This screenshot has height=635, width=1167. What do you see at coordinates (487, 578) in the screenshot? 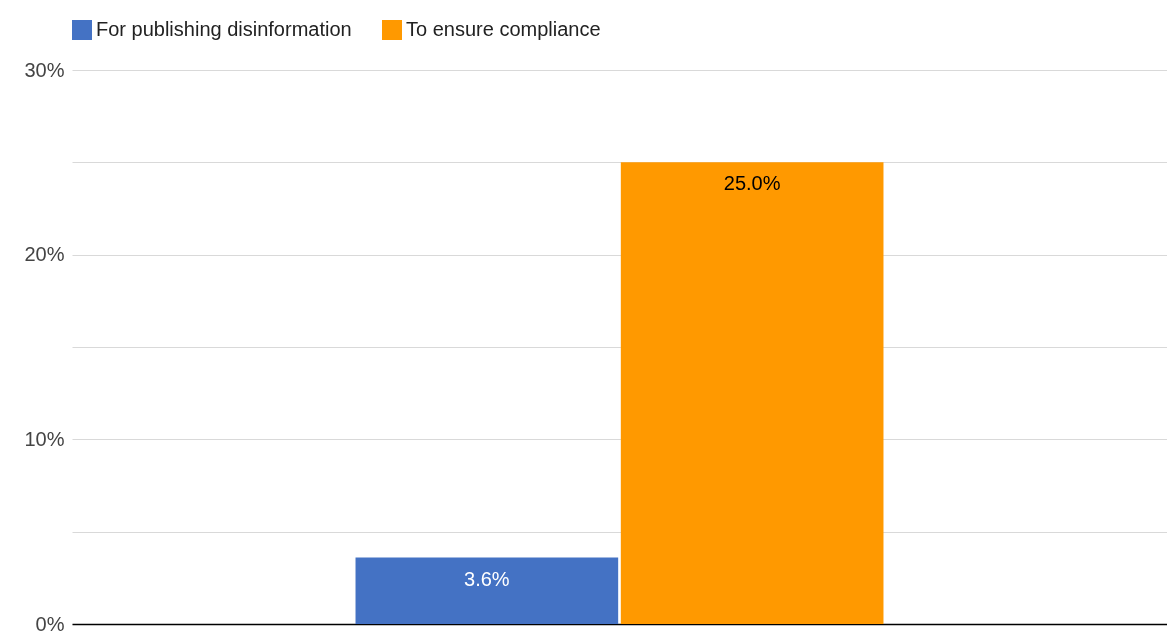
I see `data-label: 3.6%` at bounding box center [487, 578].